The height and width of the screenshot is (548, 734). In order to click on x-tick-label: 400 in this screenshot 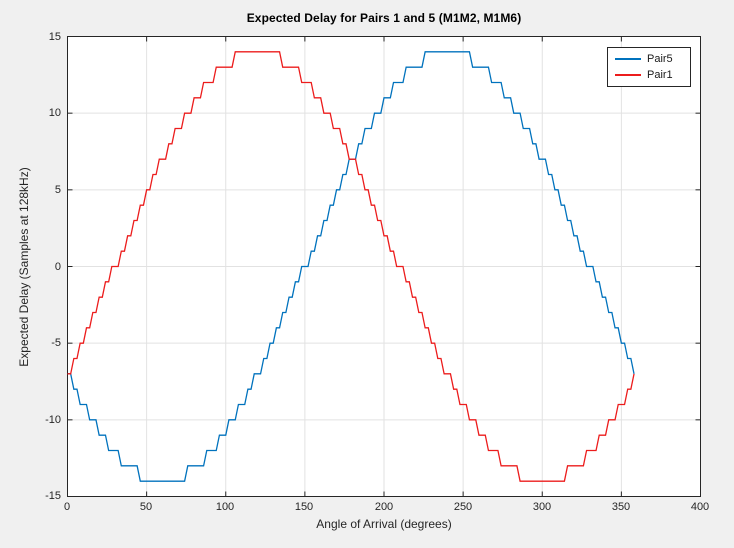, I will do `click(700, 507)`.